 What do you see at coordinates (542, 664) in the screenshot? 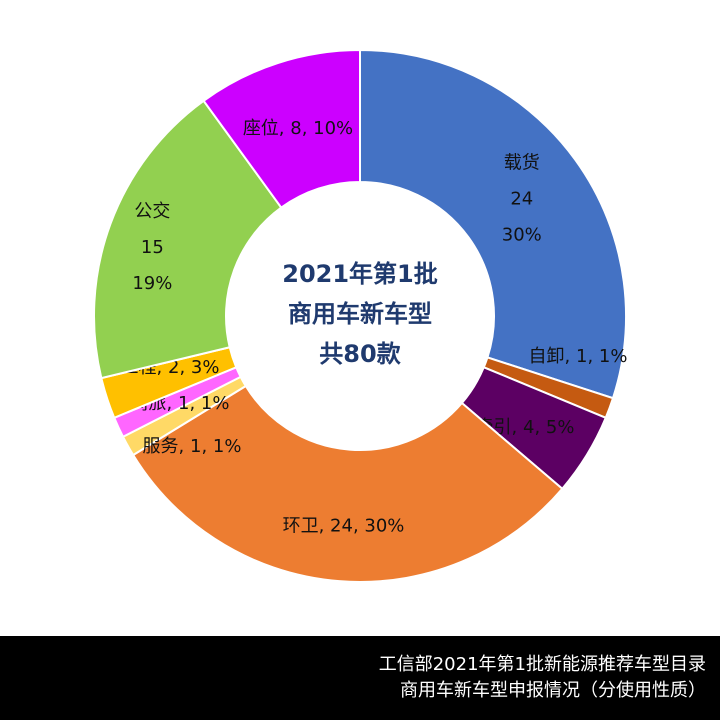
I see `footer-line-1: 工信部2021年第1批新能源推荐车型目录` at bounding box center [542, 664].